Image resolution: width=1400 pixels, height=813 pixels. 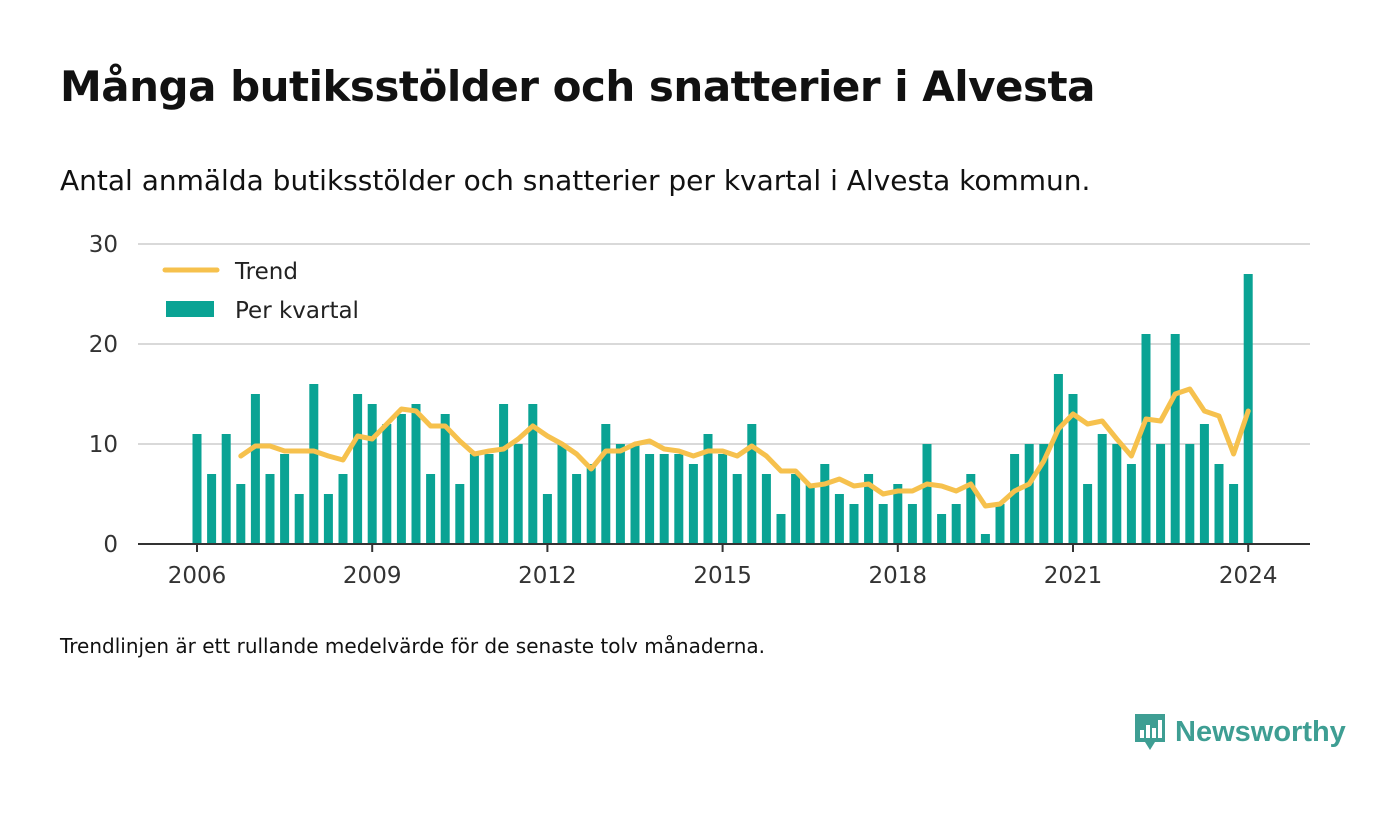 What do you see at coordinates (103, 345) in the screenshot?
I see `y-tick-label: 20` at bounding box center [103, 345].